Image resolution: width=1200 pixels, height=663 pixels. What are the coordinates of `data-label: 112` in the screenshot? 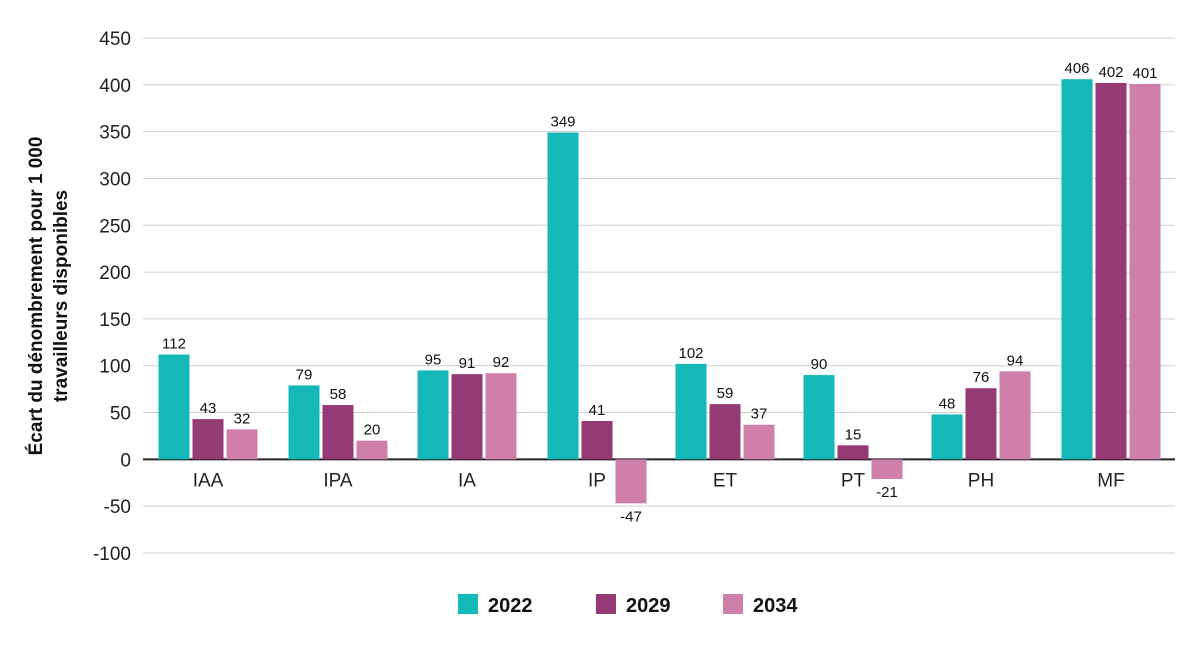 It's located at (174, 343).